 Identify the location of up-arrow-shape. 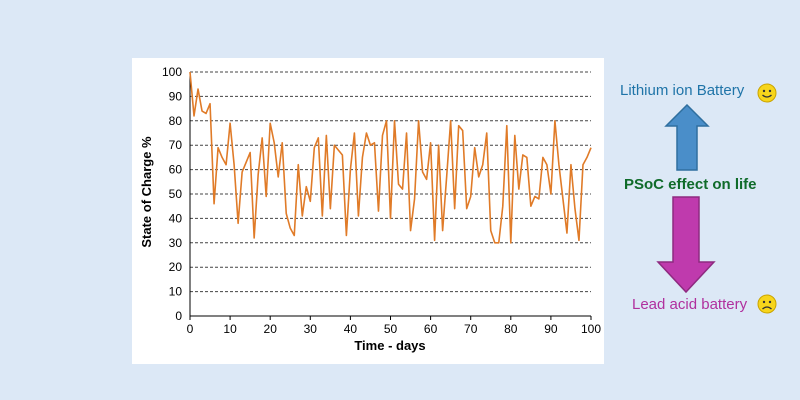
(687, 137).